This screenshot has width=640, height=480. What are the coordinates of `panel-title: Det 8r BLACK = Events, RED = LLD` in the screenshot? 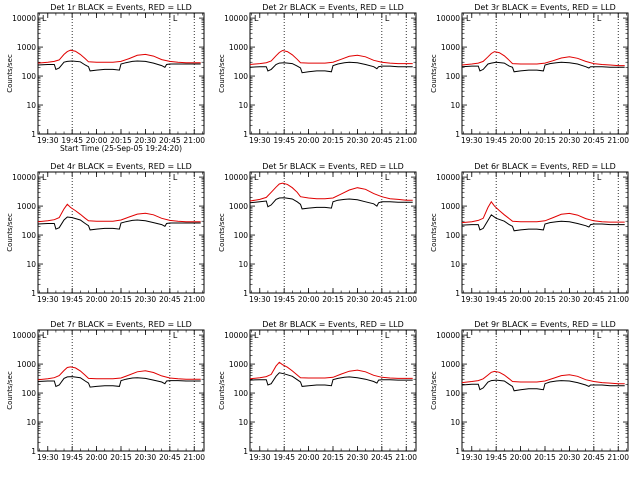 It's located at (333, 324).